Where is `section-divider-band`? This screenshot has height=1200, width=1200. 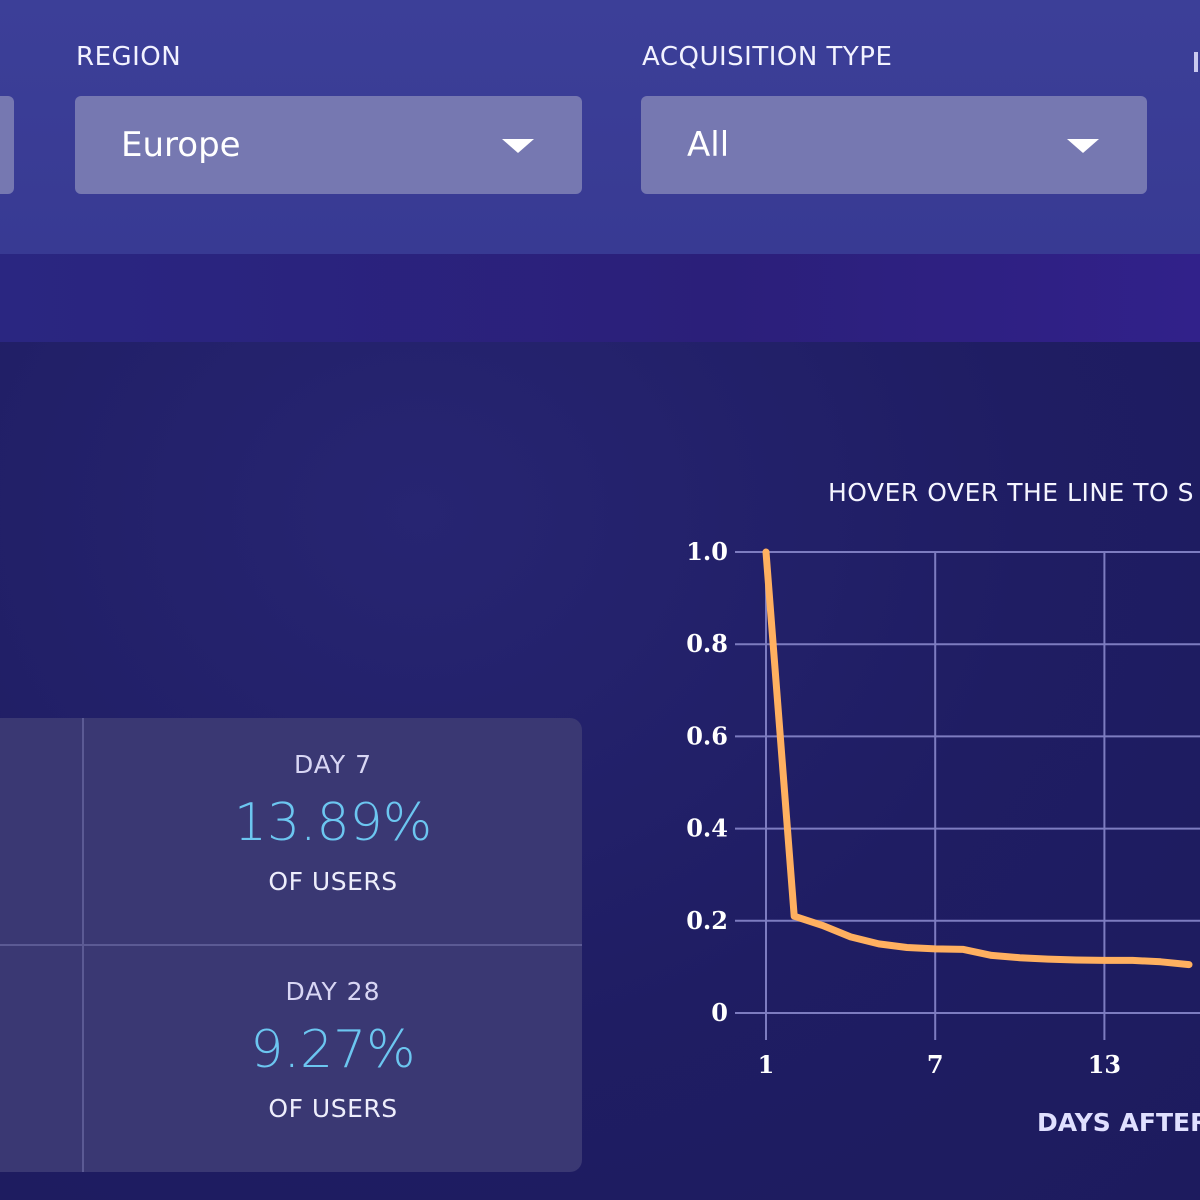 section-divider-band is located at coordinates (600, 298).